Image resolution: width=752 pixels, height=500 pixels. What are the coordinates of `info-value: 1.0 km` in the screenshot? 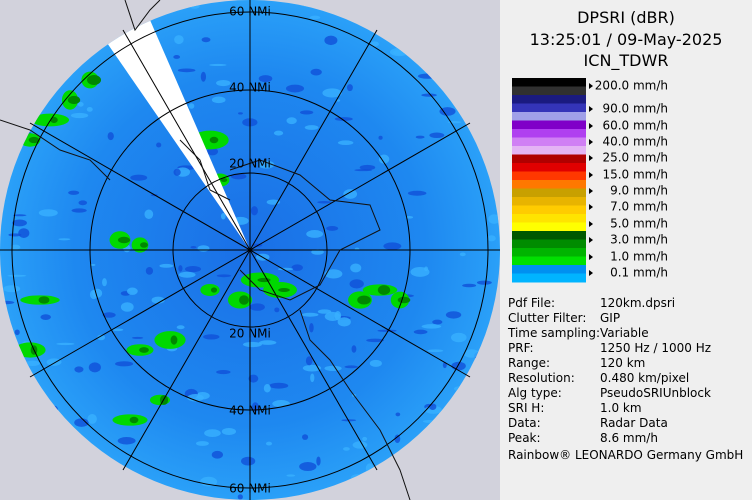 It's located at (621, 408).